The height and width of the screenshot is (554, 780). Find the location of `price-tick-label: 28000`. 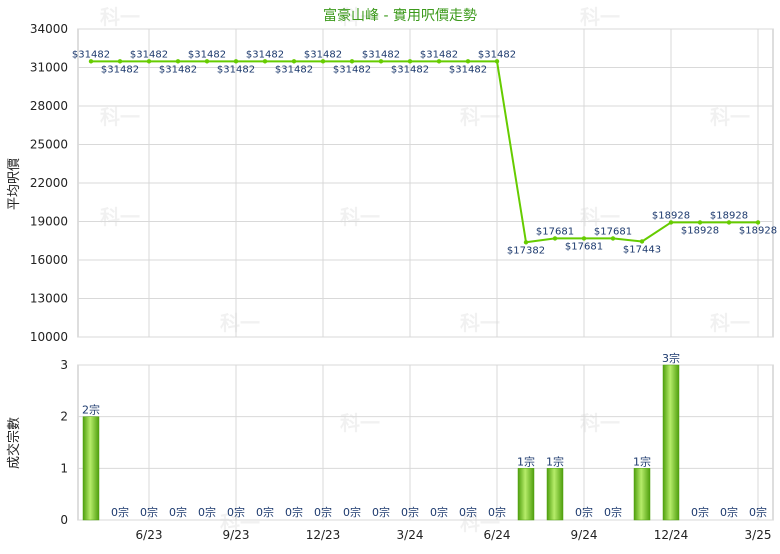

price-tick-label: 28000 is located at coordinates (49, 106).